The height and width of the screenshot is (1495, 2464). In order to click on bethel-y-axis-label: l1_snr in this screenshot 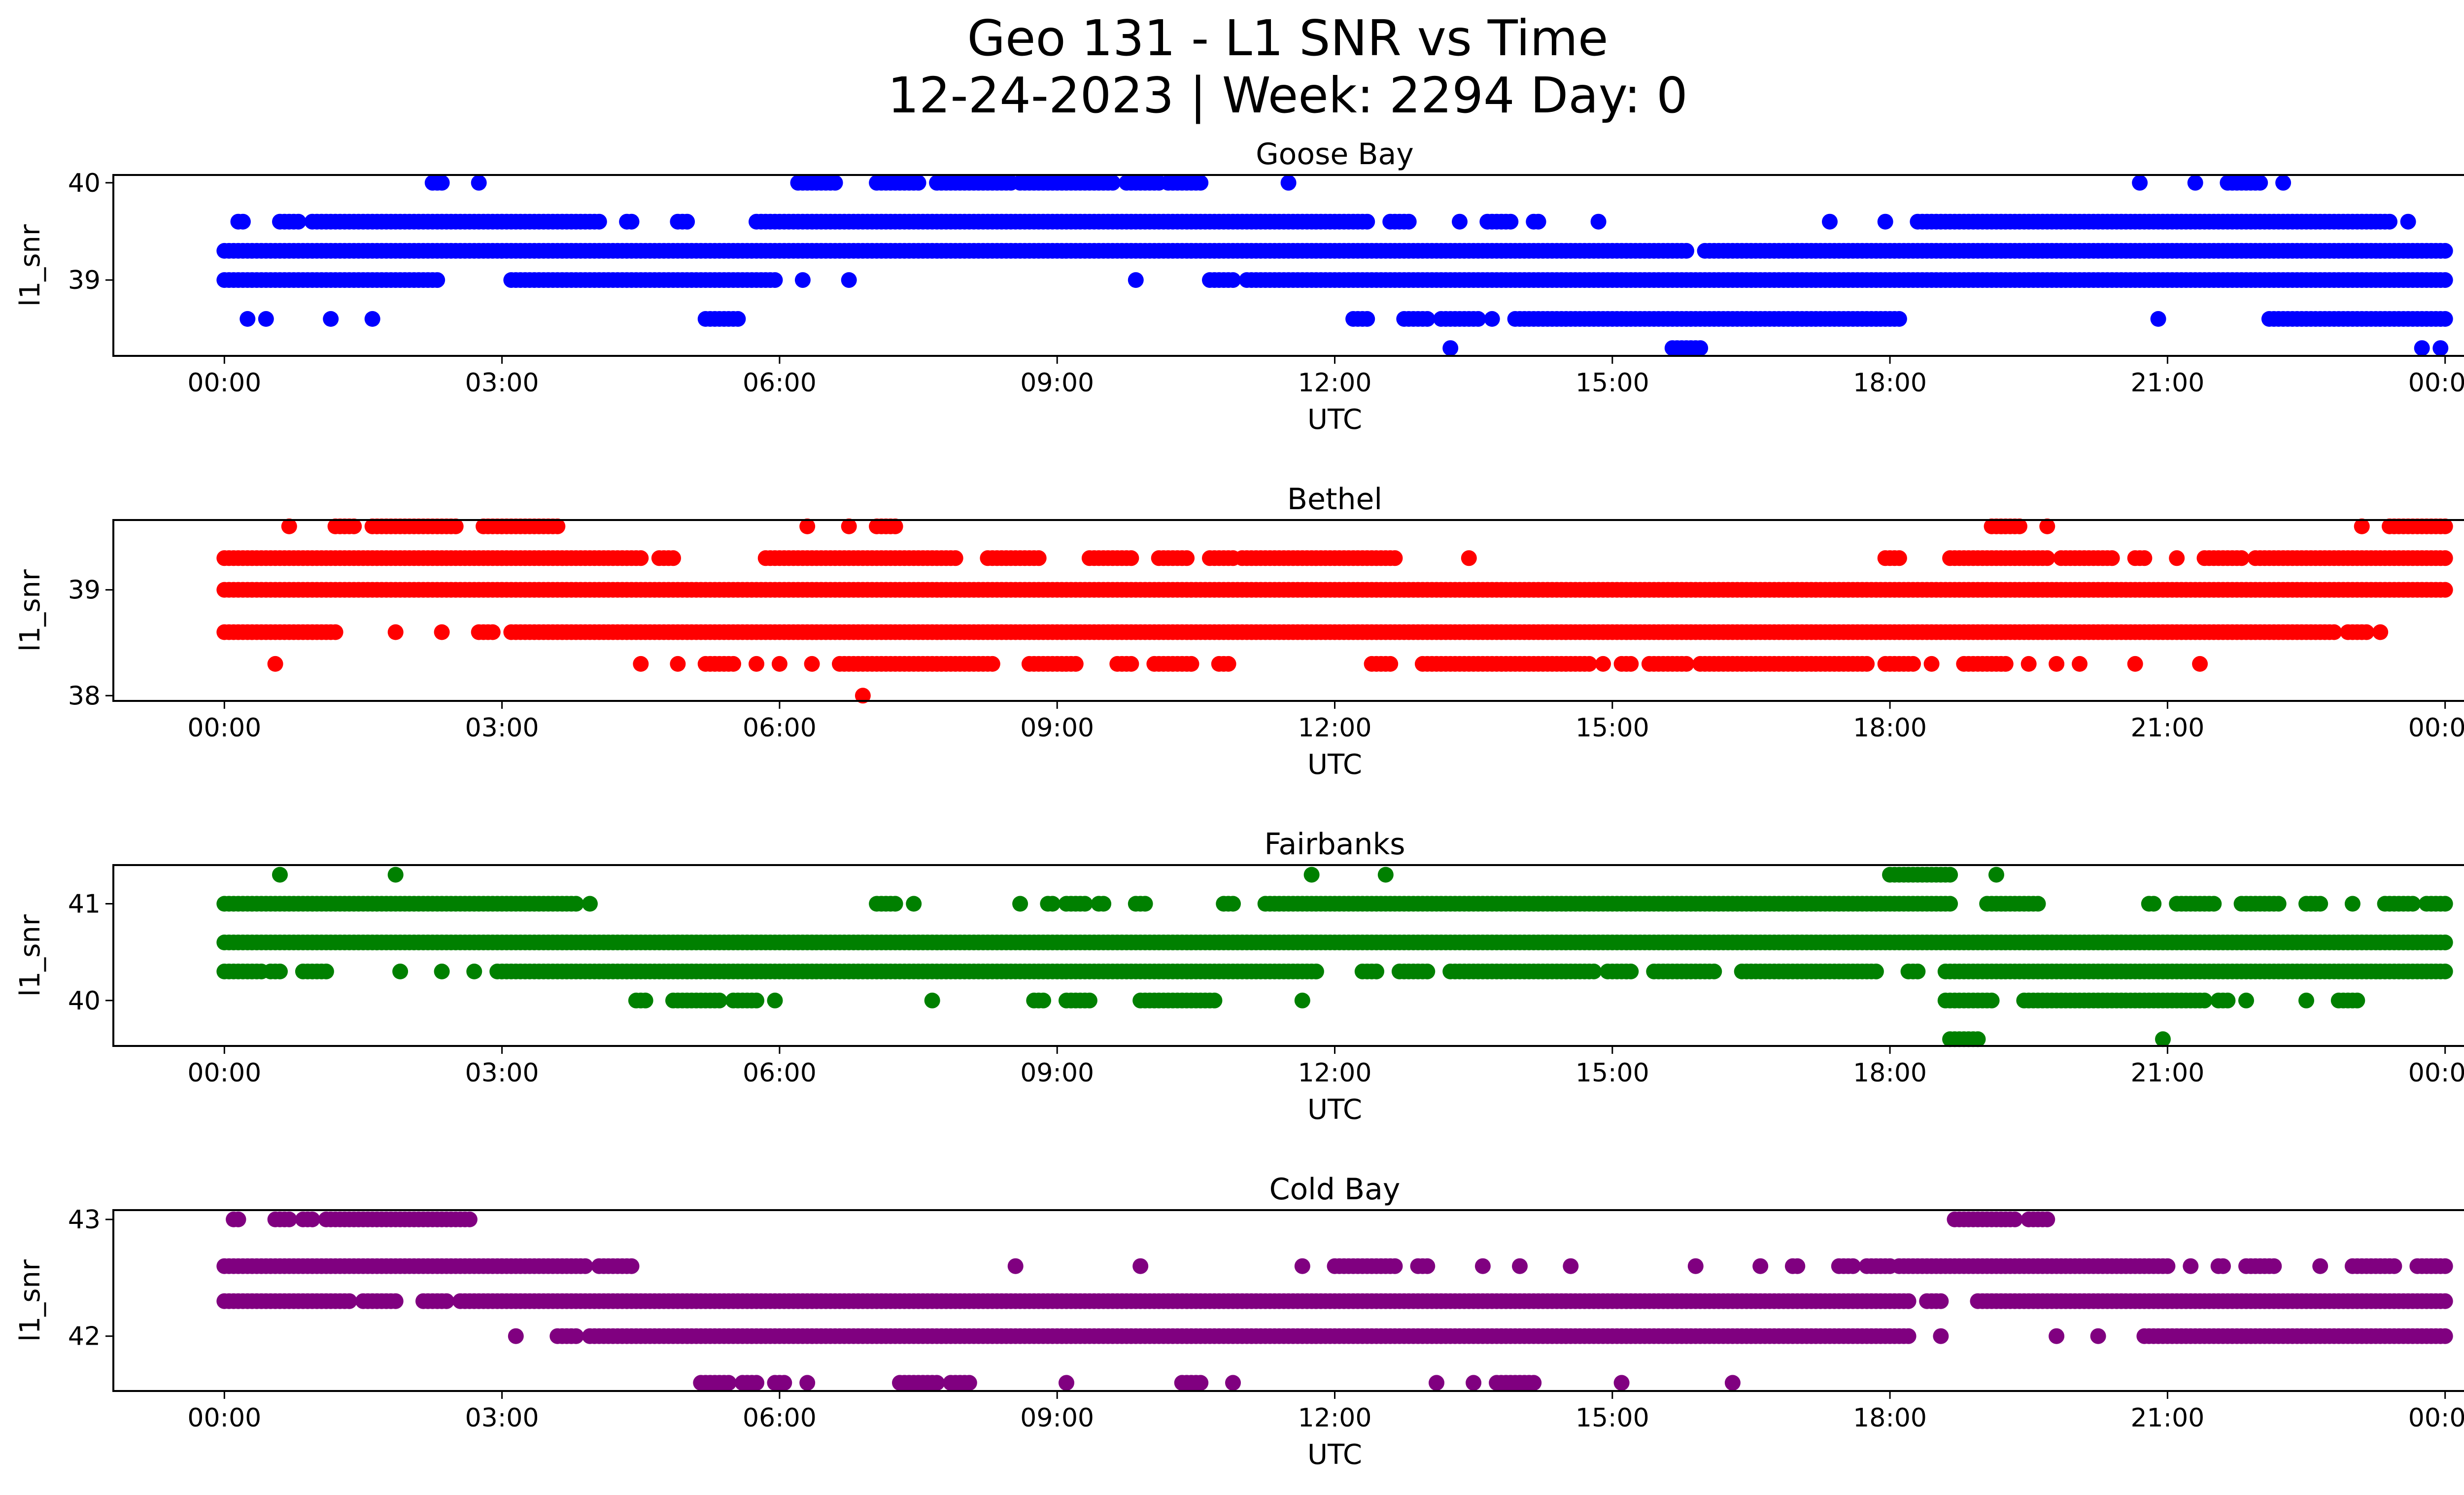, I will do `click(30, 610)`.